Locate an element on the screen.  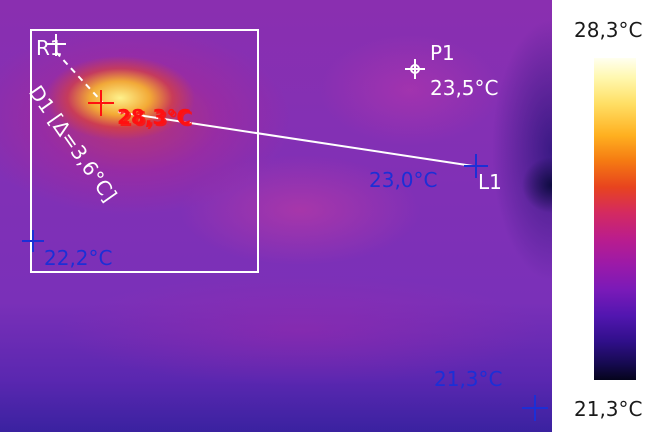
measurement-line is located at coordinates (295, 139).